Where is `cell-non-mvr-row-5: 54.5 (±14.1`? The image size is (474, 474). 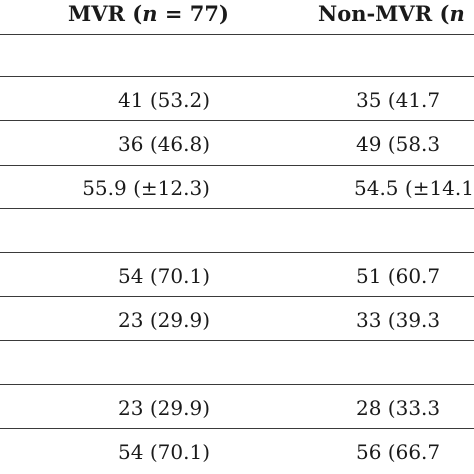
cell-non-mvr-row-5: 54.5 (±14.1 is located at coordinates (414, 188).